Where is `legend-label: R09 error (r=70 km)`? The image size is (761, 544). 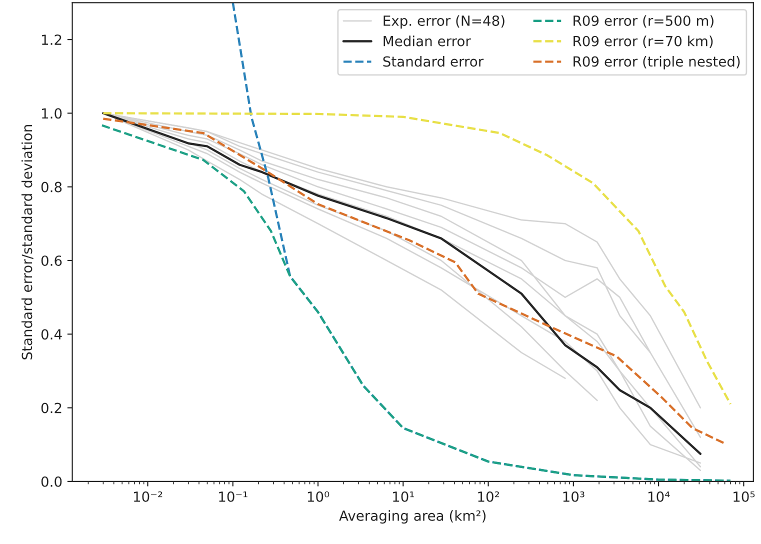 legend-label: R09 error (r=70 km) is located at coordinates (643, 42).